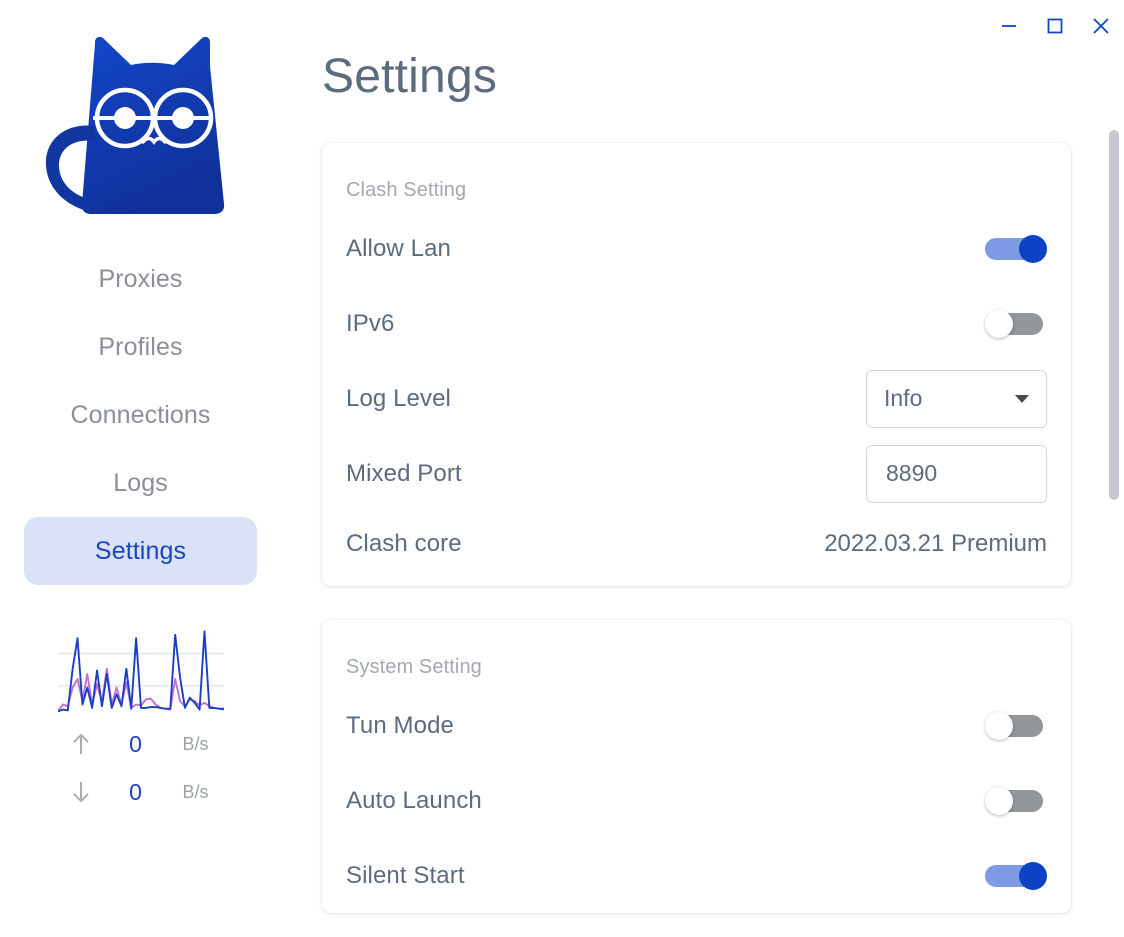  I want to click on setting-label: Allow Lan, so click(398, 248).